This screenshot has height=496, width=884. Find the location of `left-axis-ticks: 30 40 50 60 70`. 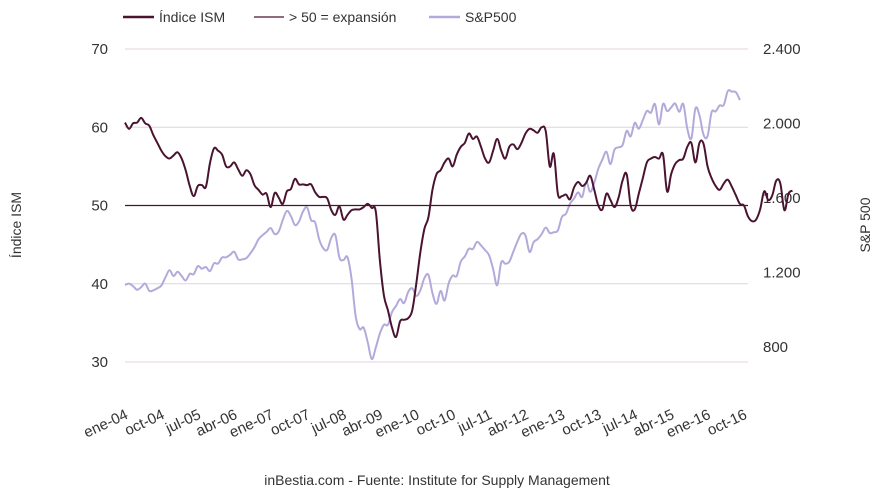

left-axis-ticks: 30 40 50 60 70 is located at coordinates (99, 206).